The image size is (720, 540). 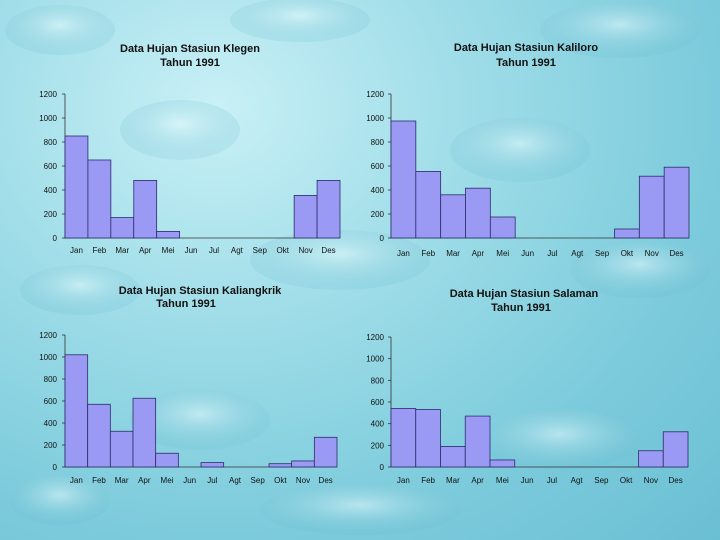 What do you see at coordinates (200, 291) in the screenshot?
I see `chart-title: Data Hujan Stasiun Kaliangkrik` at bounding box center [200, 291].